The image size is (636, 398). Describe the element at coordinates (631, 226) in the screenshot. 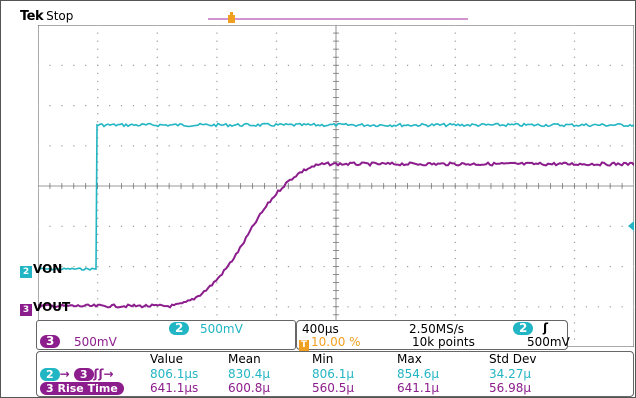

I see `trigger-level-arrow-icon` at that location.